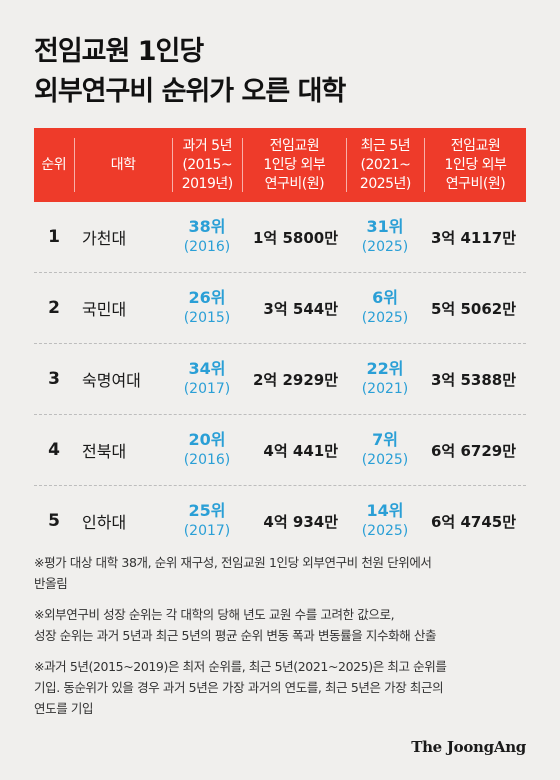 The image size is (560, 780). I want to click on row-past-amount: 3억 544만, so click(300, 308).